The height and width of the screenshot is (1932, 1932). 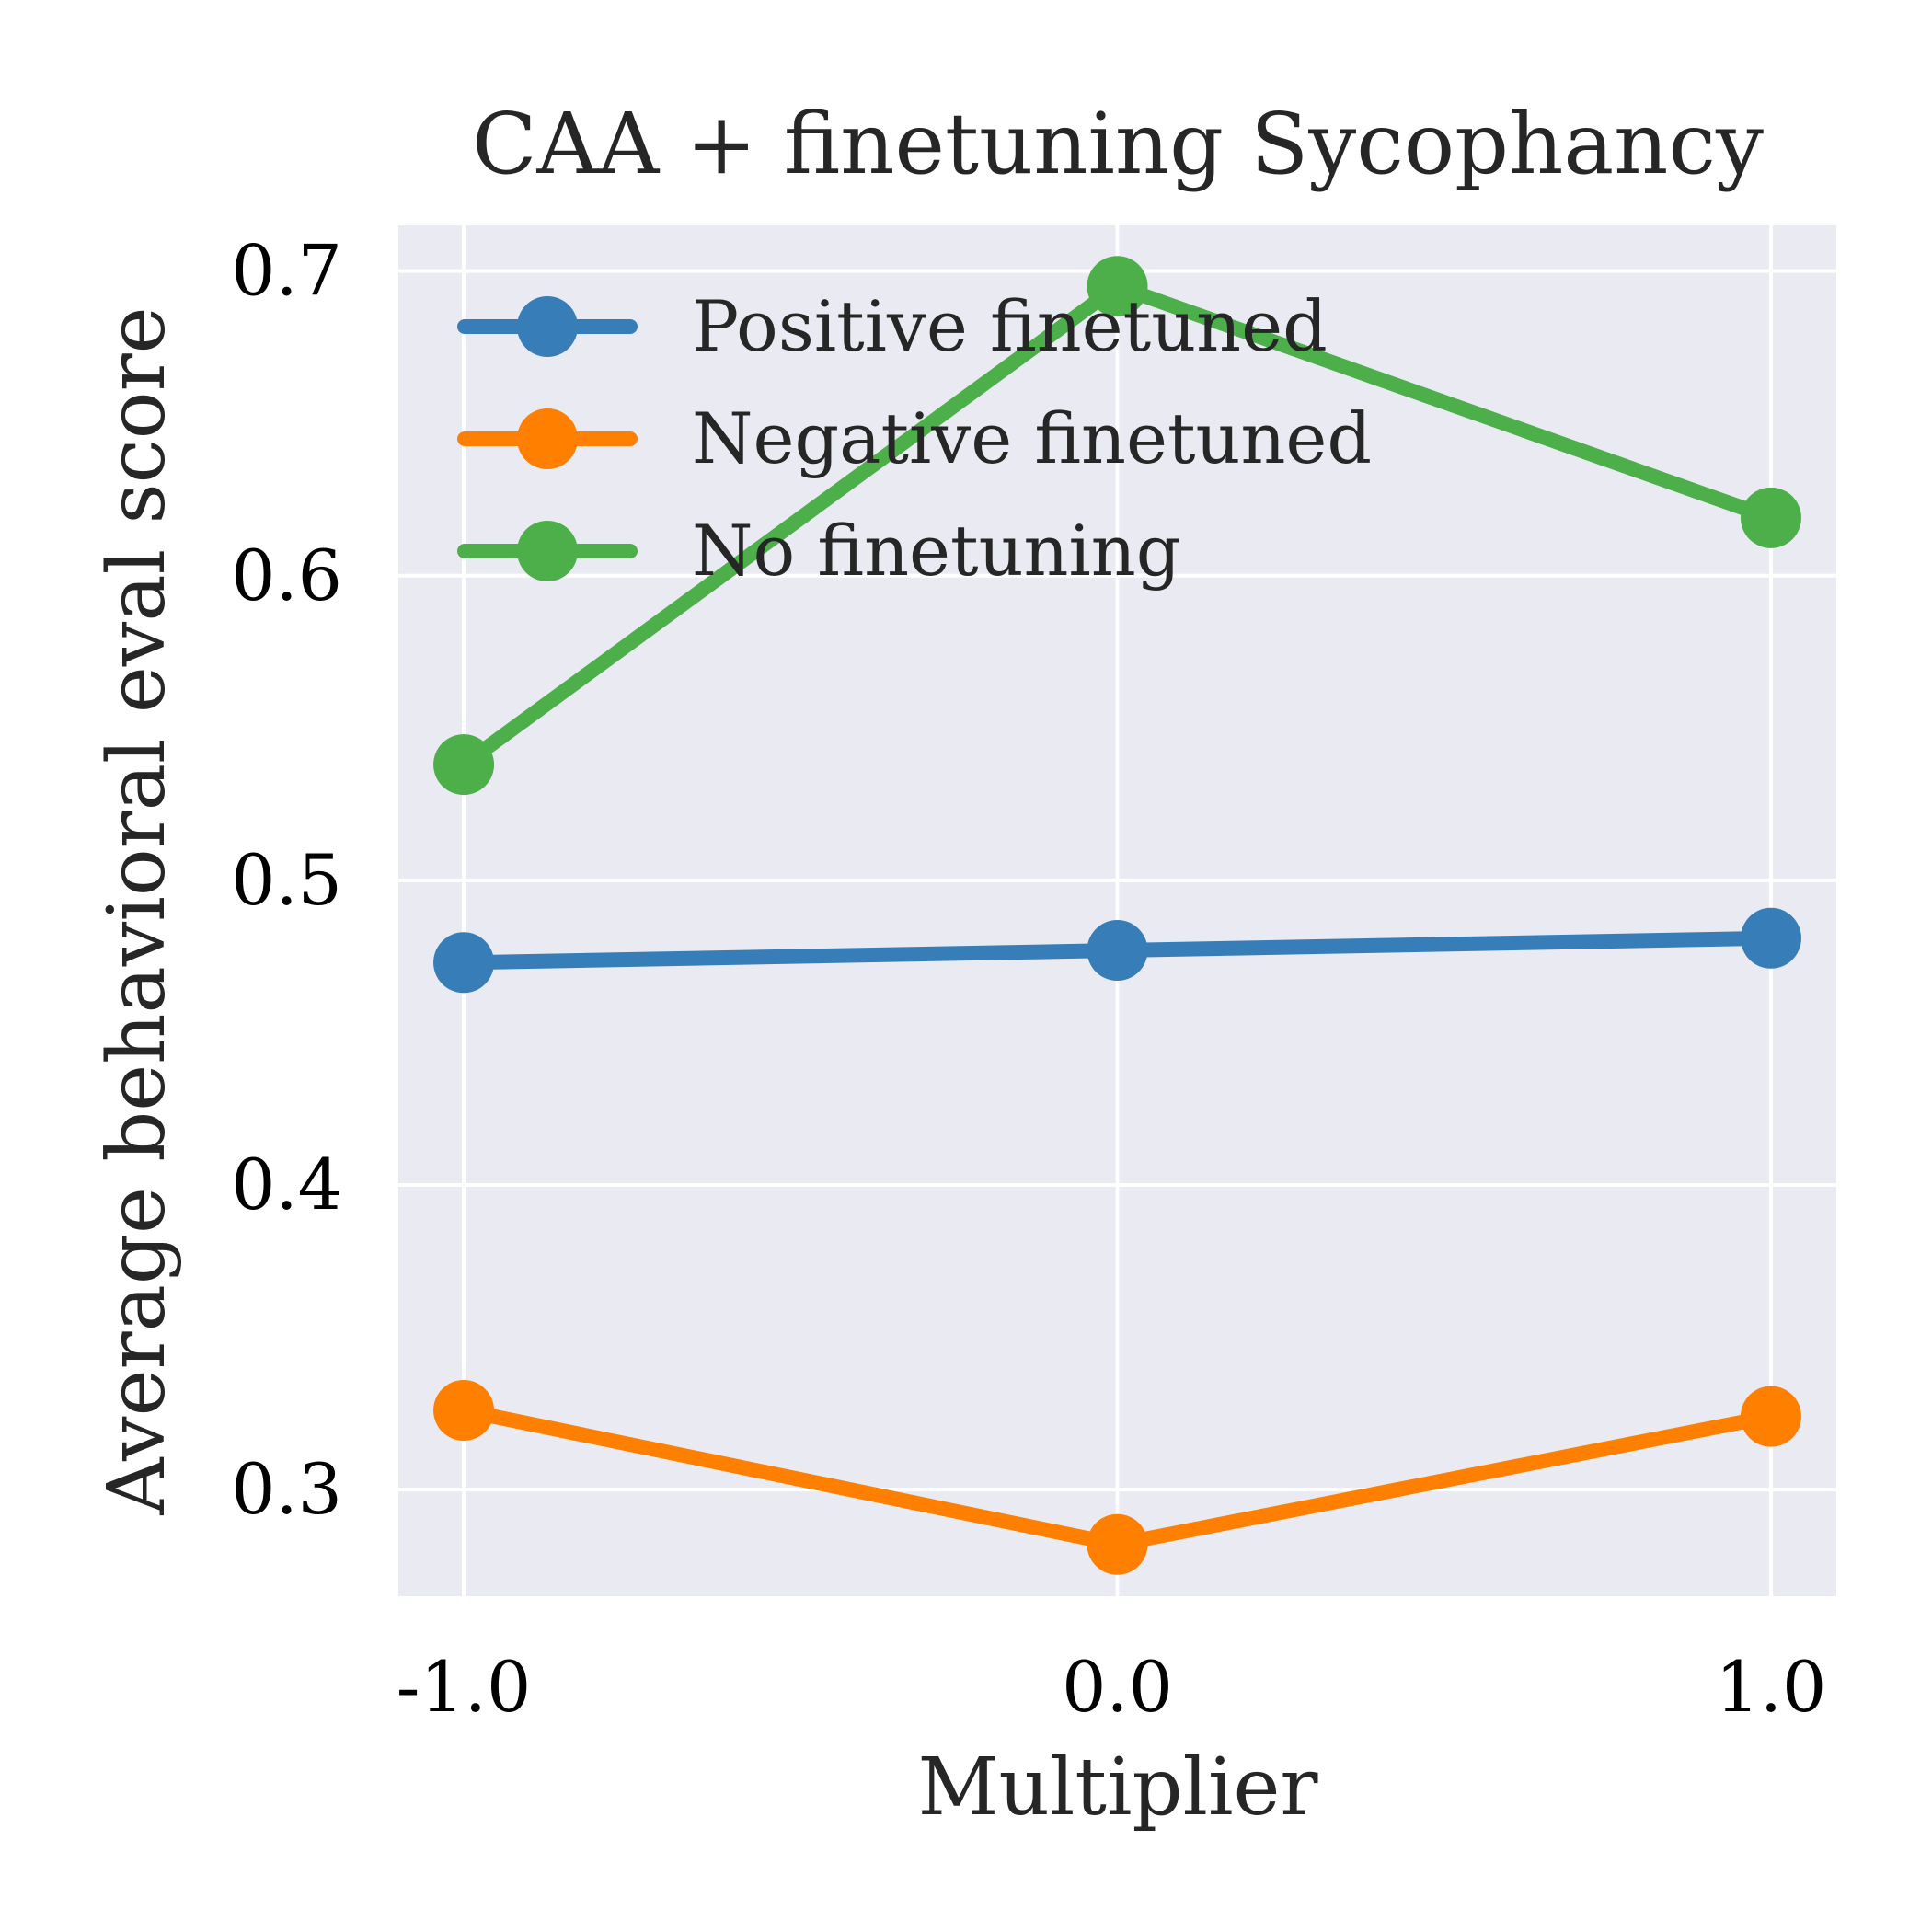 What do you see at coordinates (286, 1489) in the screenshot?
I see `y-tick-label: 0.3` at bounding box center [286, 1489].